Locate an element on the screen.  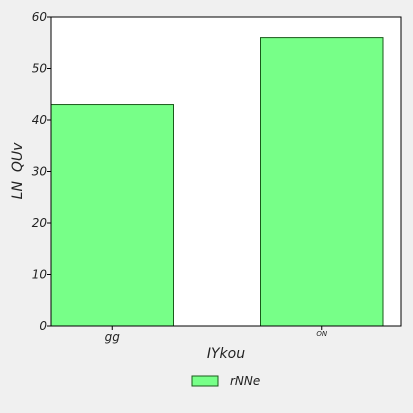
y-axis-title: LN QUv is located at coordinates (18, 170).